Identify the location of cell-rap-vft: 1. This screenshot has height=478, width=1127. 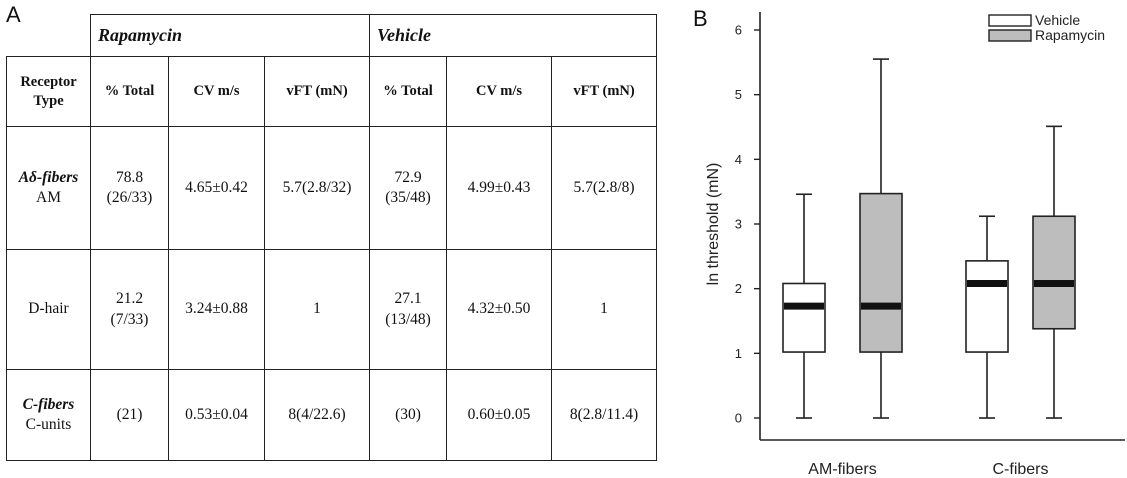
(317, 309).